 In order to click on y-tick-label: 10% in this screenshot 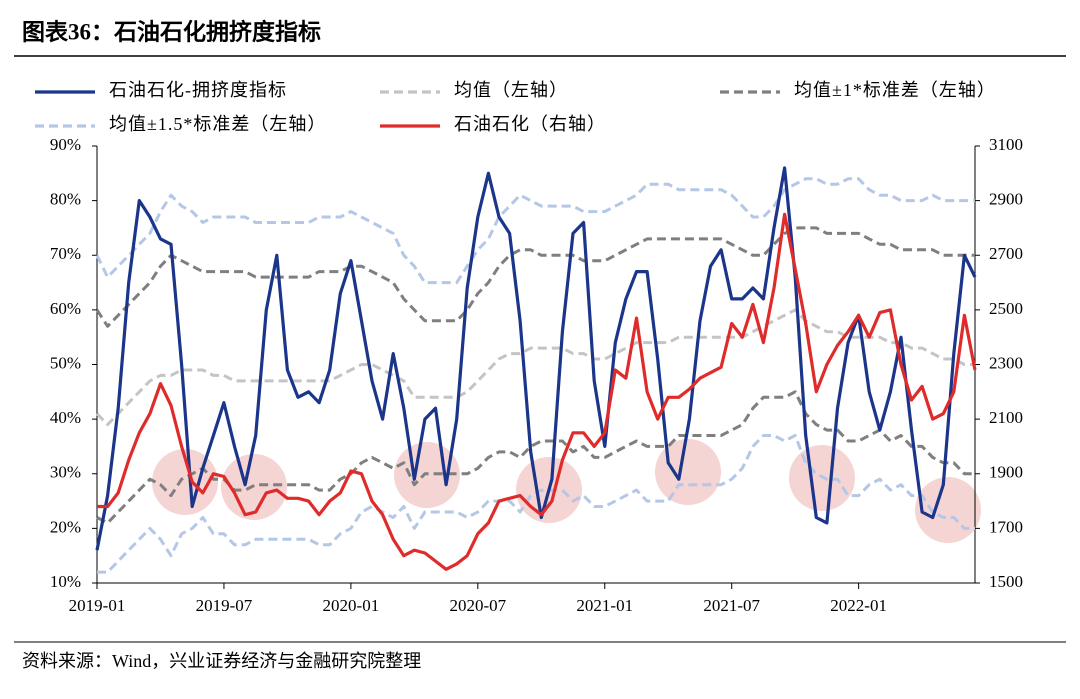, I will do `click(65, 581)`.